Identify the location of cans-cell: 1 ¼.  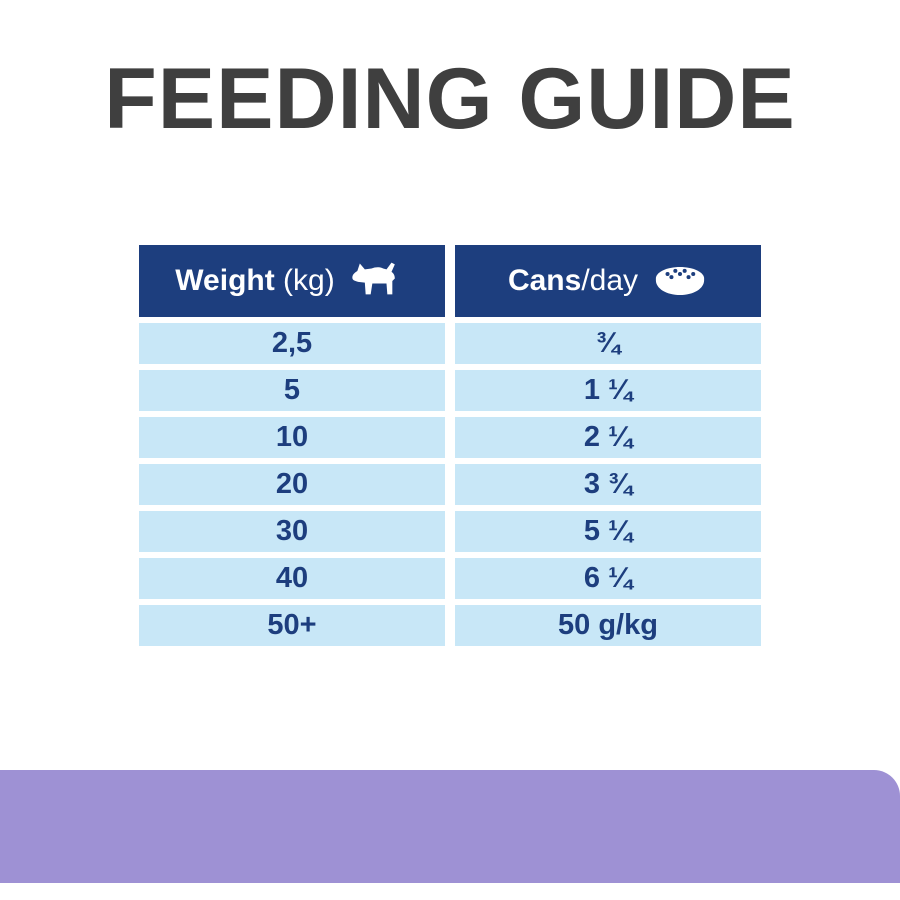
(608, 390).